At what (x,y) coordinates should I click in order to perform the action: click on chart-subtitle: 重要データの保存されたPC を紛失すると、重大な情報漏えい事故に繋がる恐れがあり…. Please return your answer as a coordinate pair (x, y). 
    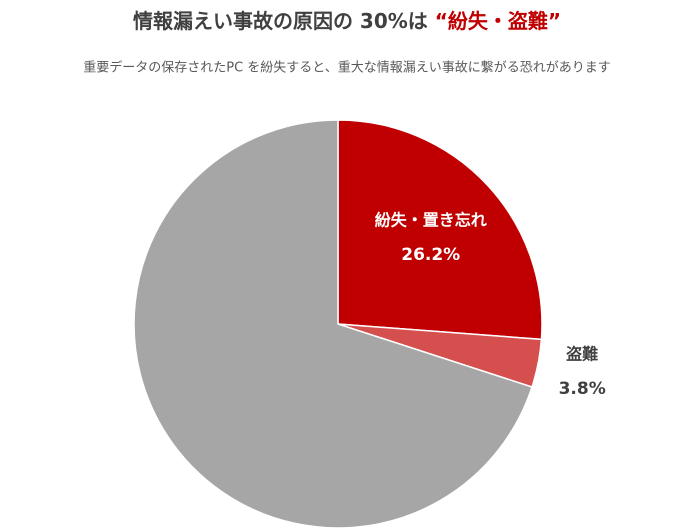
    Looking at the image, I should click on (347, 68).